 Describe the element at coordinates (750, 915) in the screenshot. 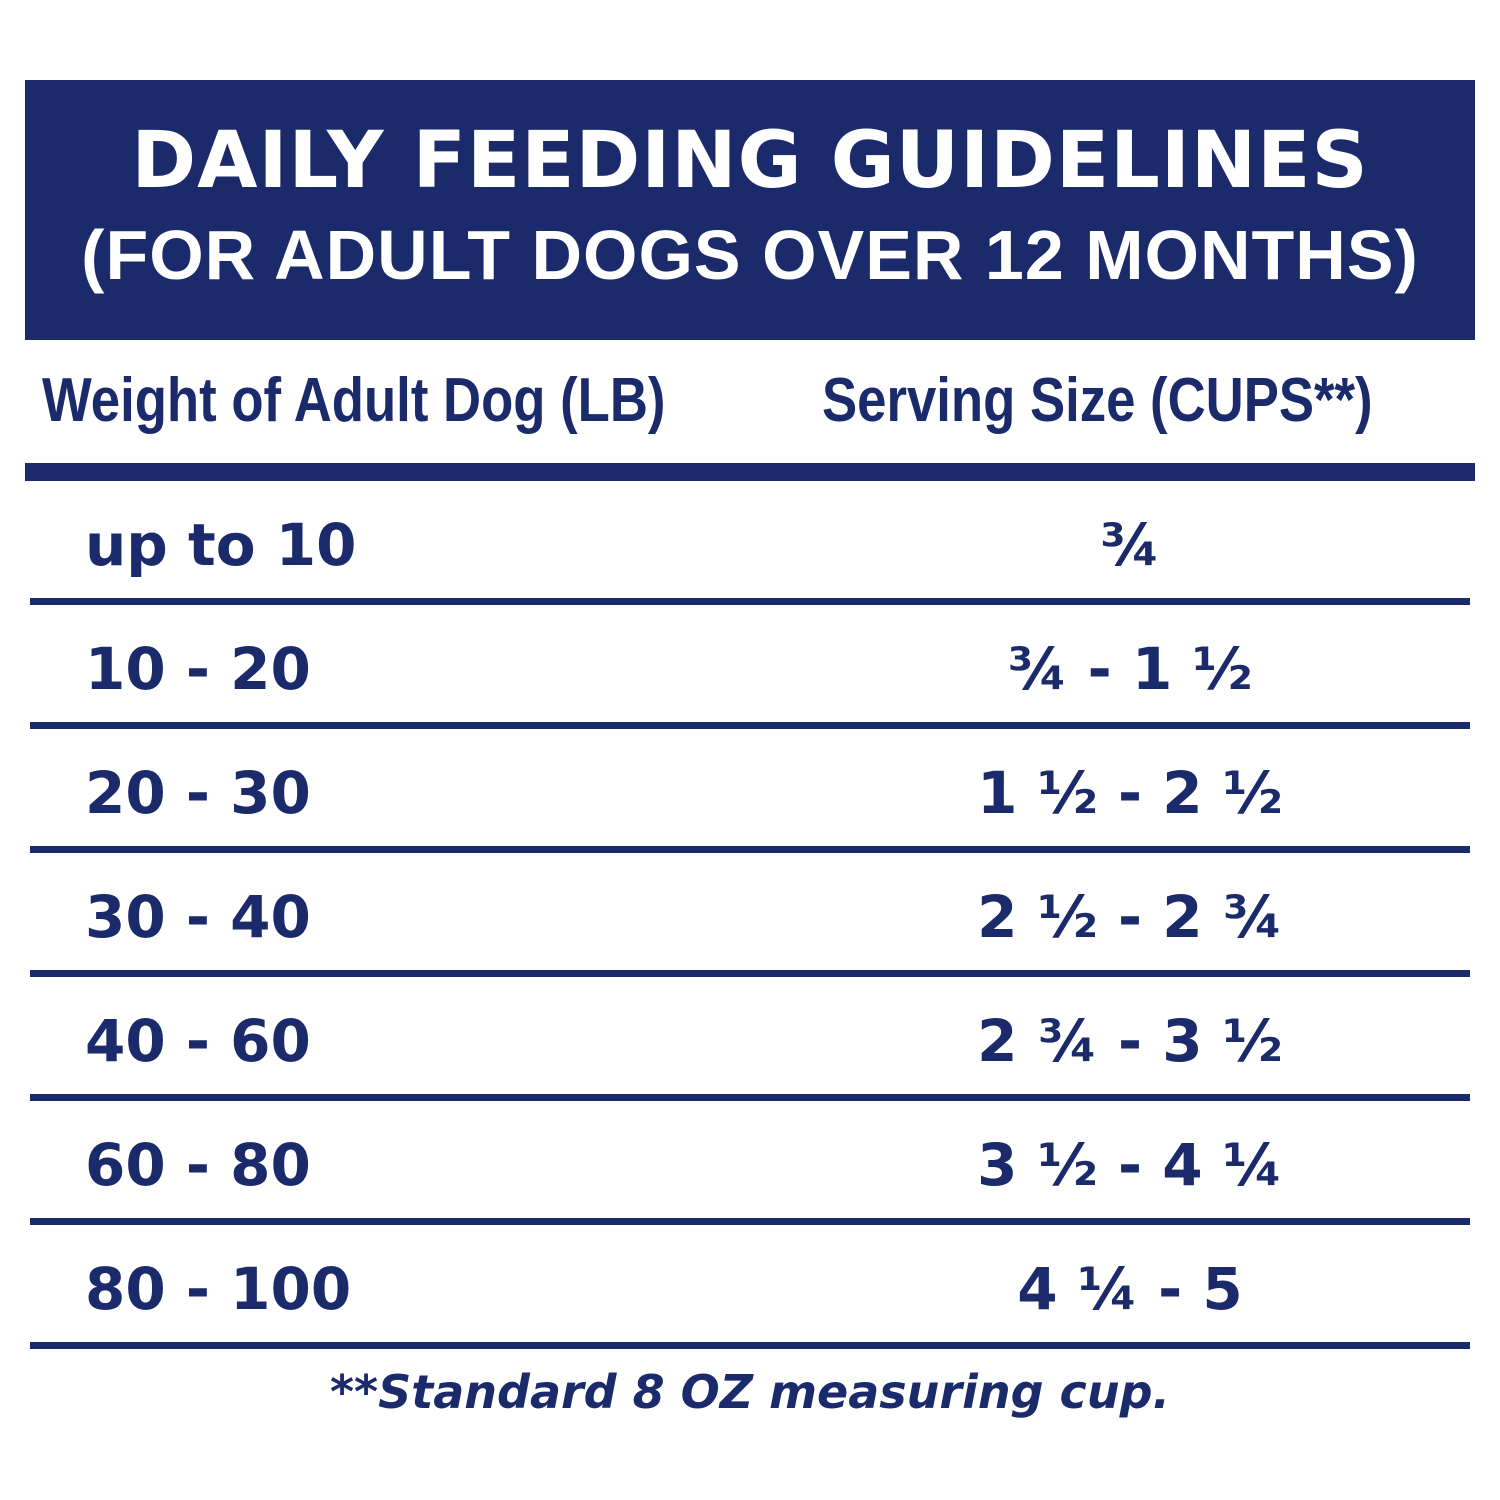

I see `table-row: 30 - 40 2 ½ - 2 ¾` at that location.